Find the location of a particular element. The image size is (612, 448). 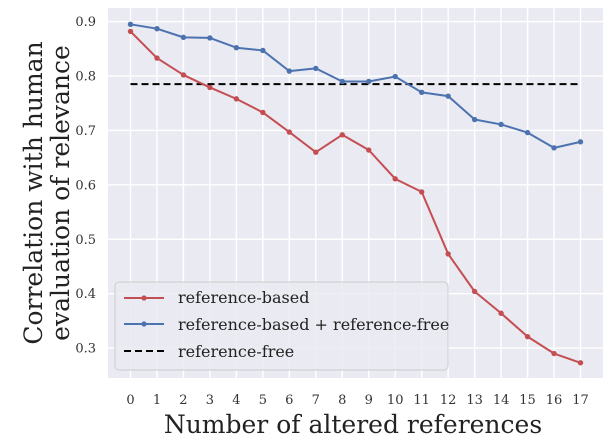

legend-marker-combined is located at coordinates (144, 324).